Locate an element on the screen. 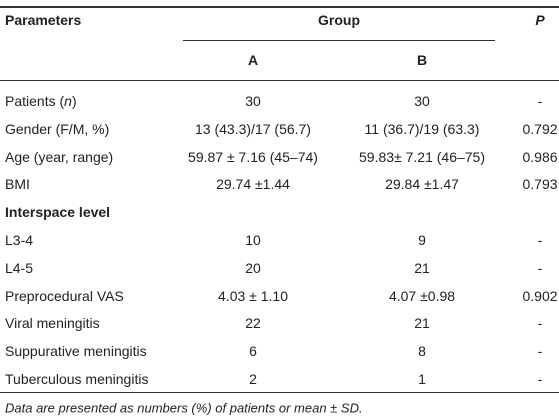 The height and width of the screenshot is (419, 559). row-label: Age (year, range) is located at coordinates (59, 156).